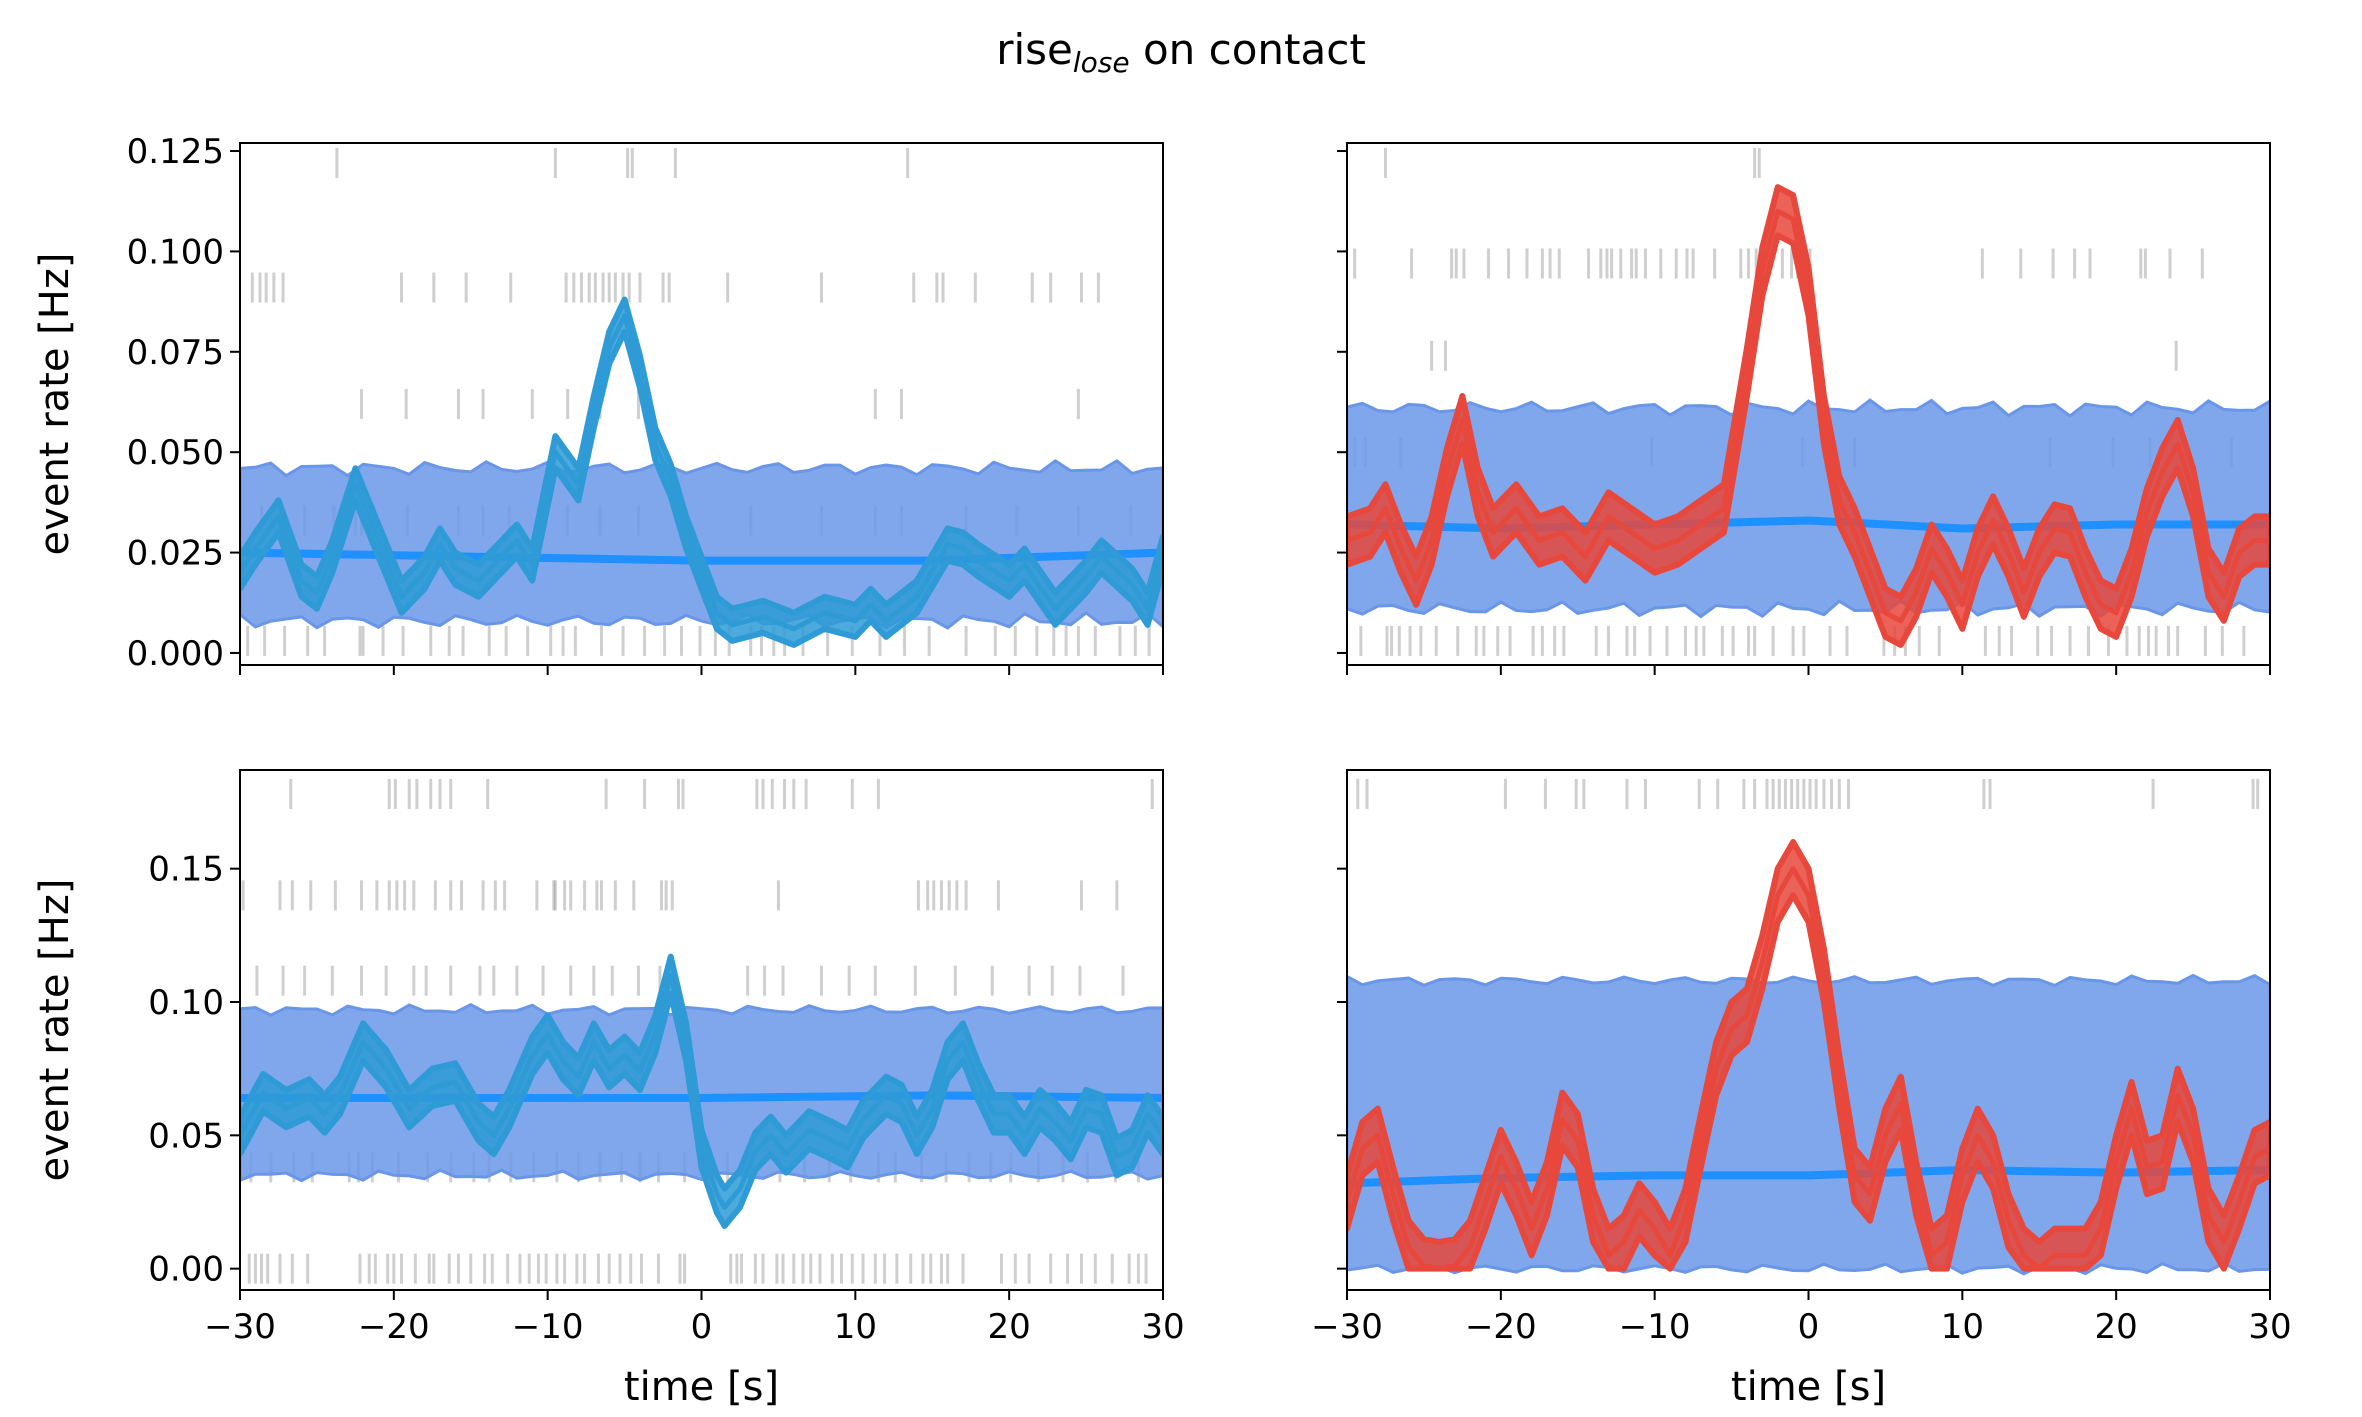  What do you see at coordinates (186, 1003) in the screenshot?
I see `y-tick-label: 0.10` at bounding box center [186, 1003].